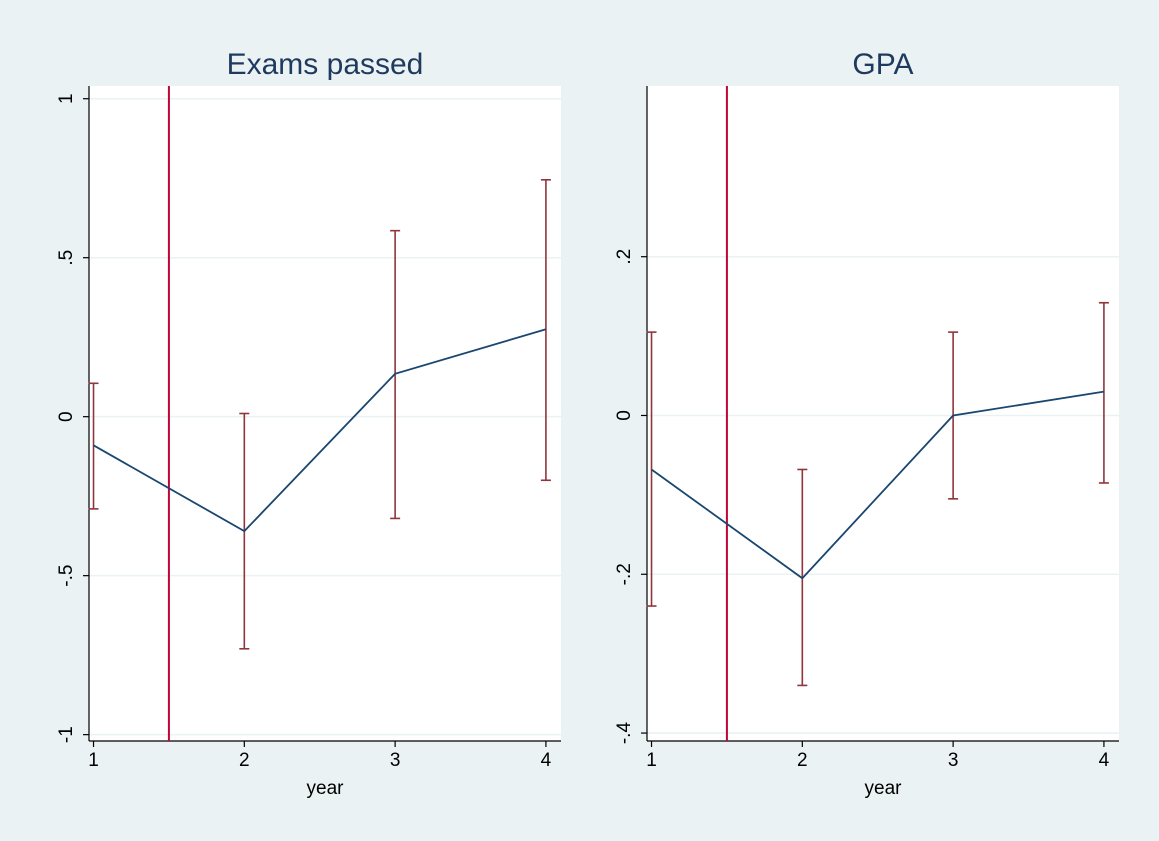 The height and width of the screenshot is (841, 1159). I want to click on chart-title: Exams passed, so click(325, 64).